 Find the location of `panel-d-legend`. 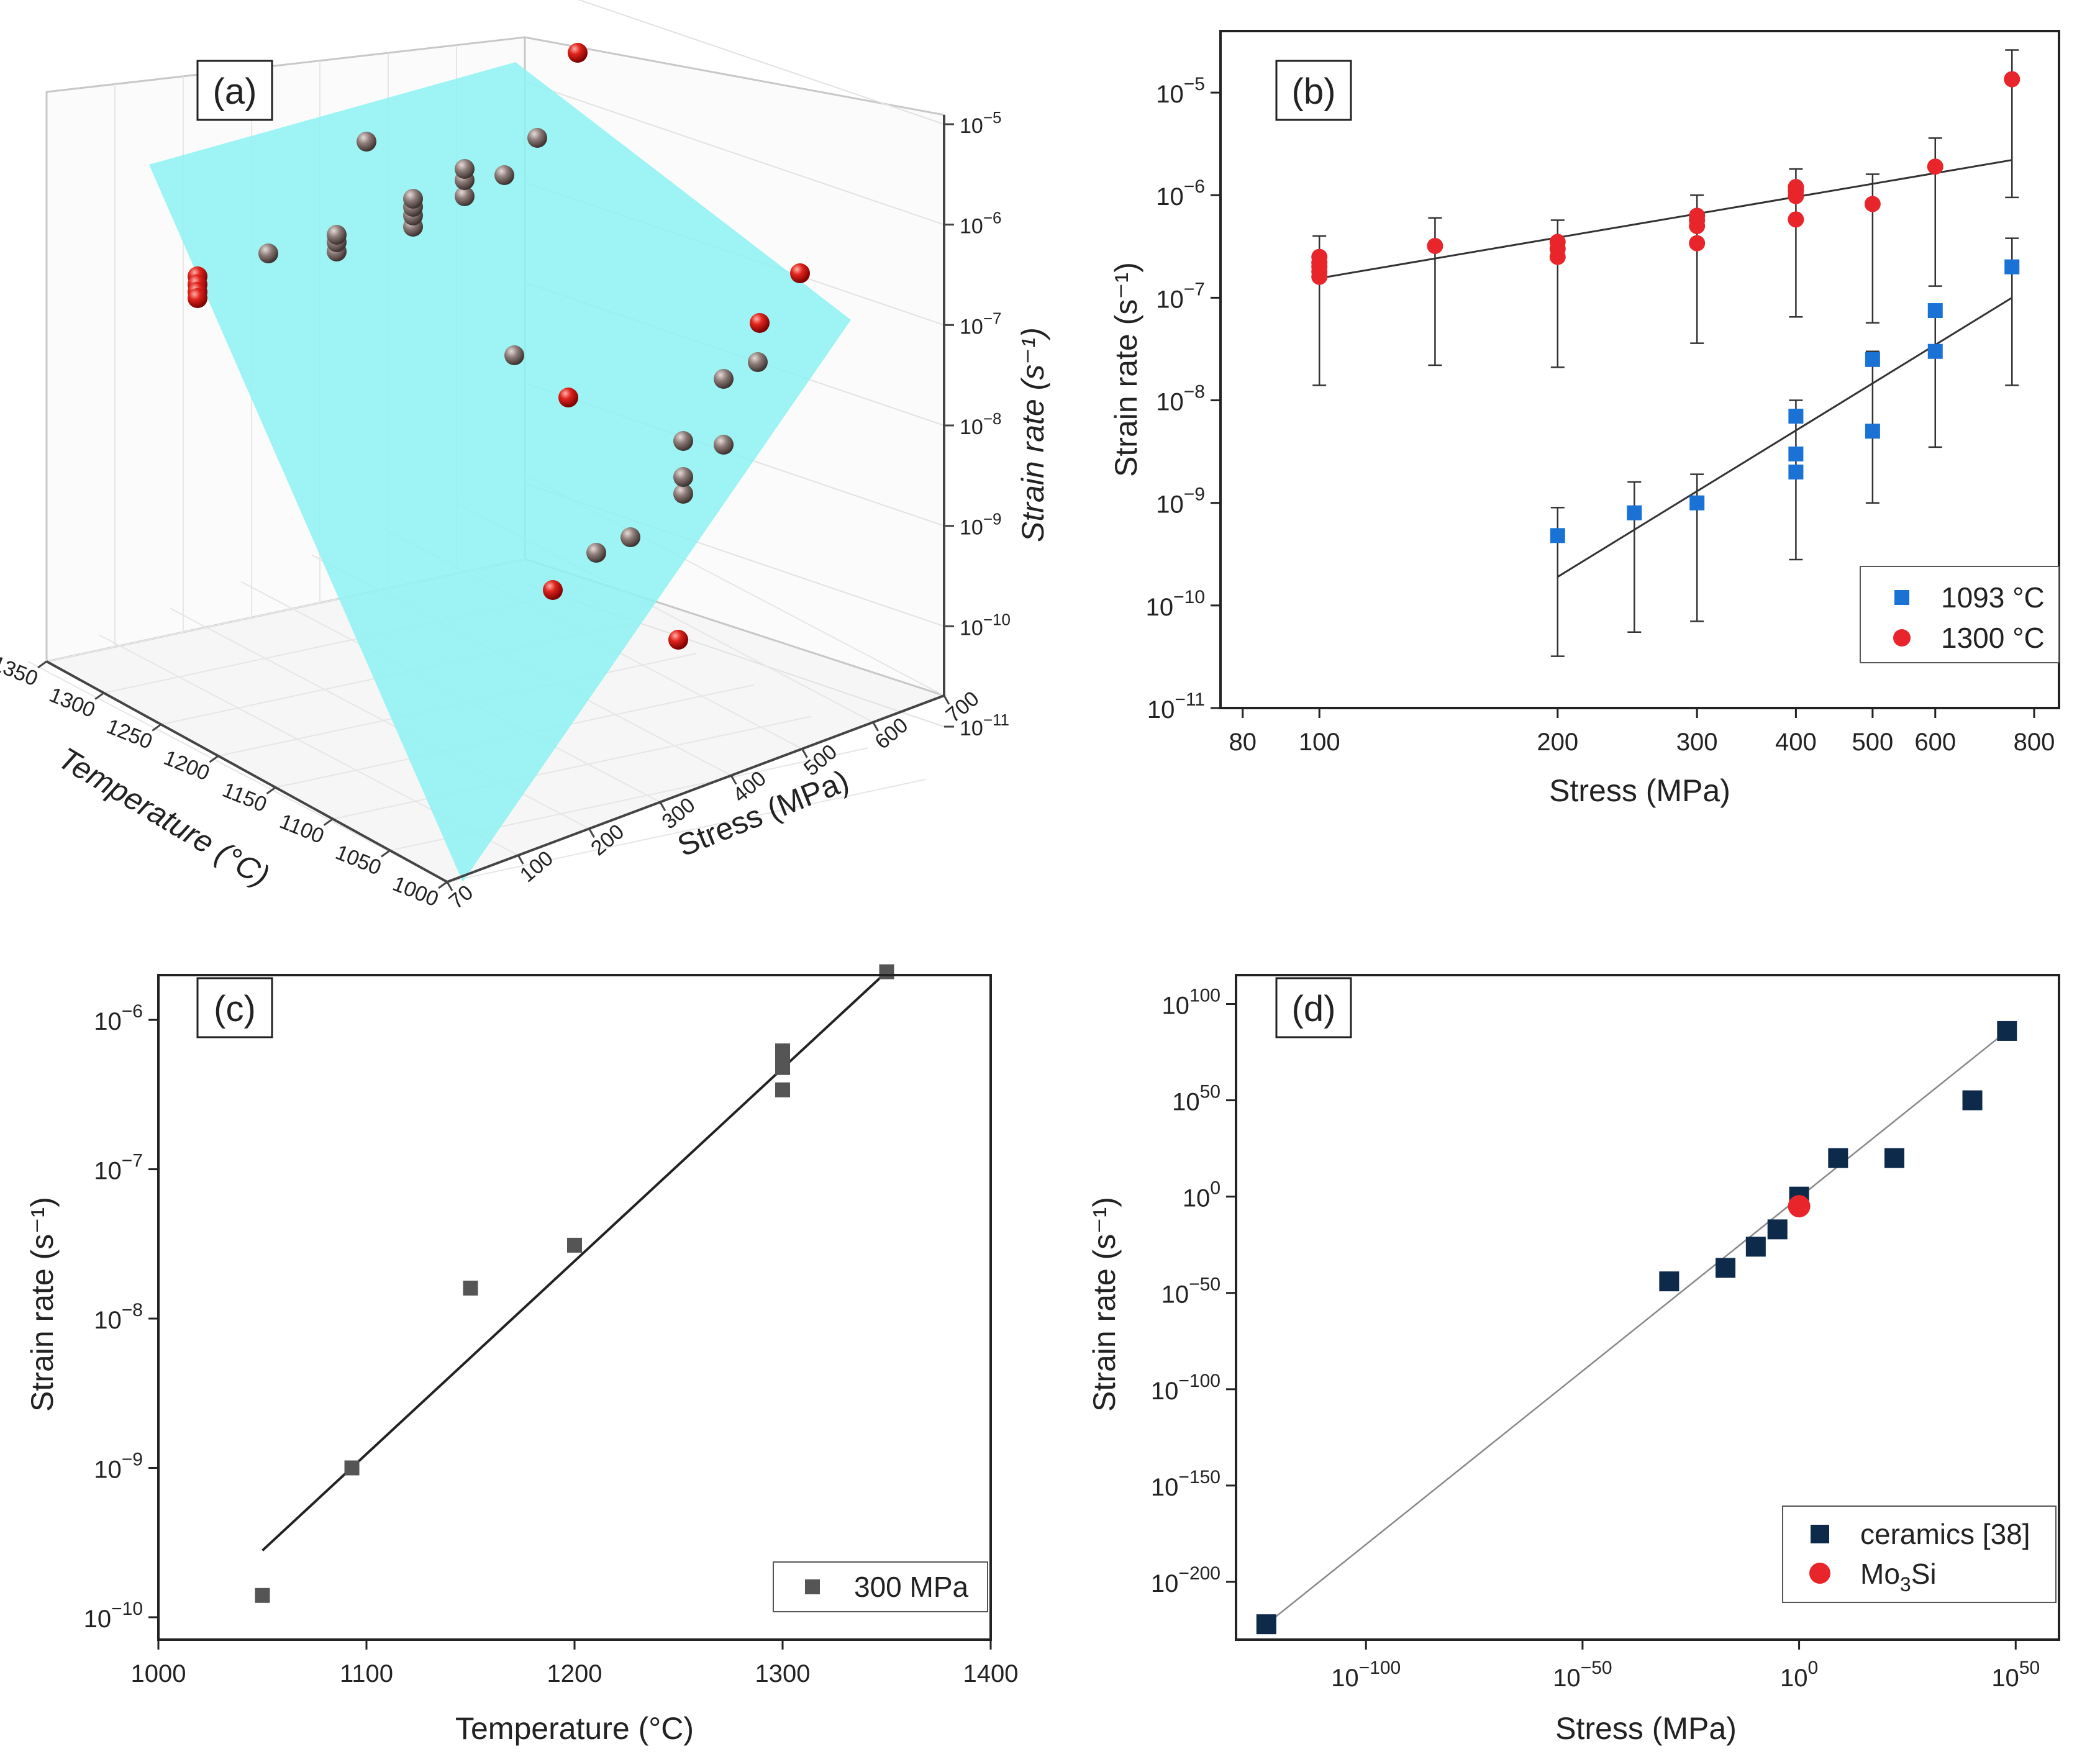

panel-d-legend is located at coordinates (1919, 1554).